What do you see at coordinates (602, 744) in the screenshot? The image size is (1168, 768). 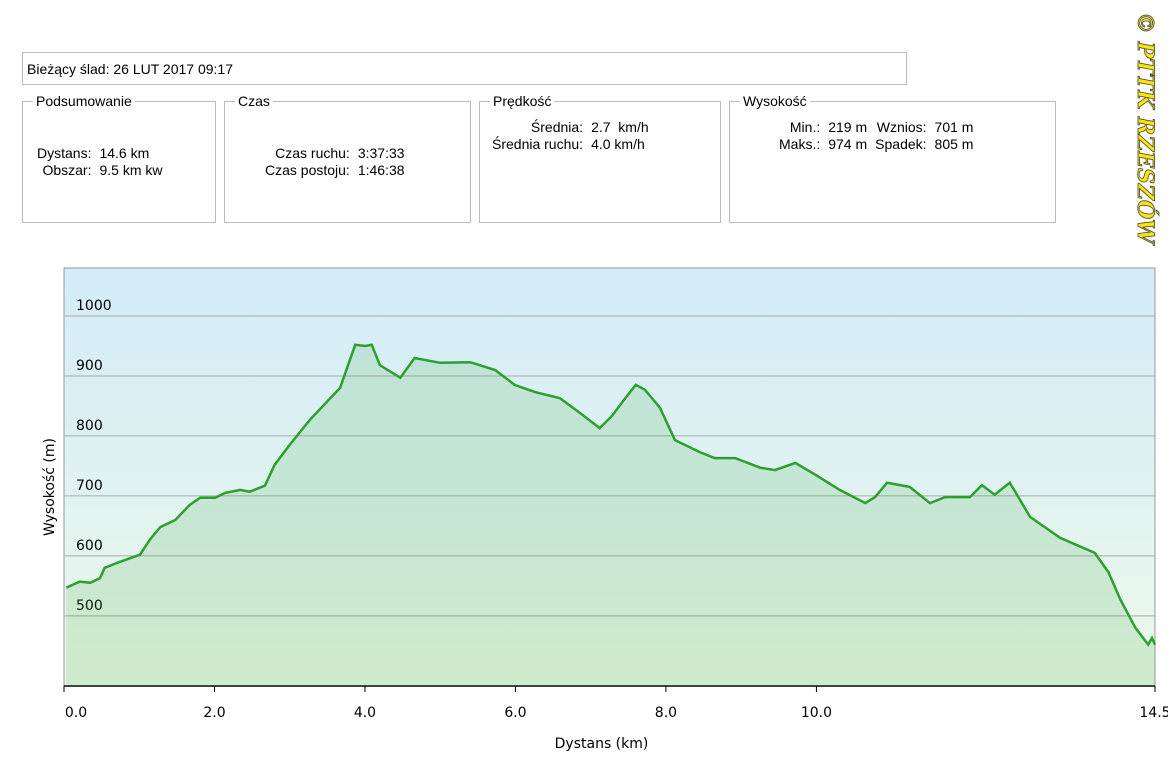 I see `x-axis-label: Dystans (km)` at bounding box center [602, 744].